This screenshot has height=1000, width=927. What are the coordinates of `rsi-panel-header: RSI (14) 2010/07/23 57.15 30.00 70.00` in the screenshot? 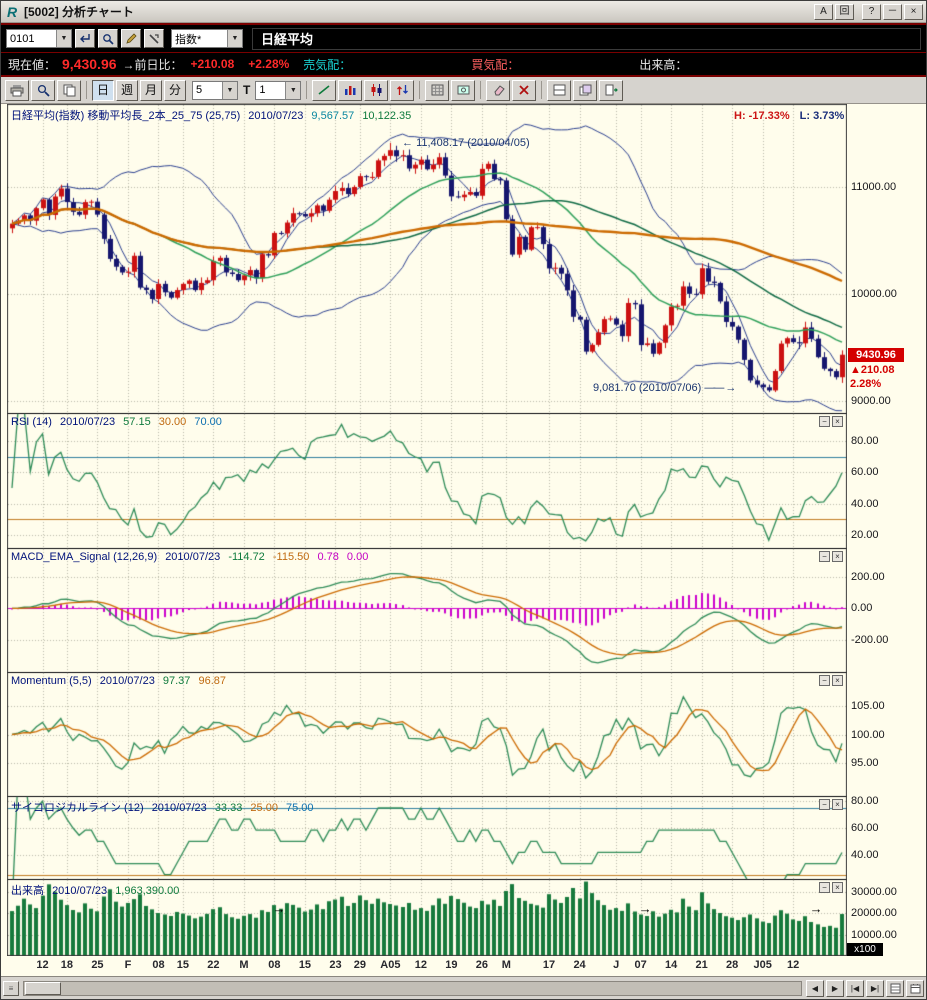 It's located at (119, 422).